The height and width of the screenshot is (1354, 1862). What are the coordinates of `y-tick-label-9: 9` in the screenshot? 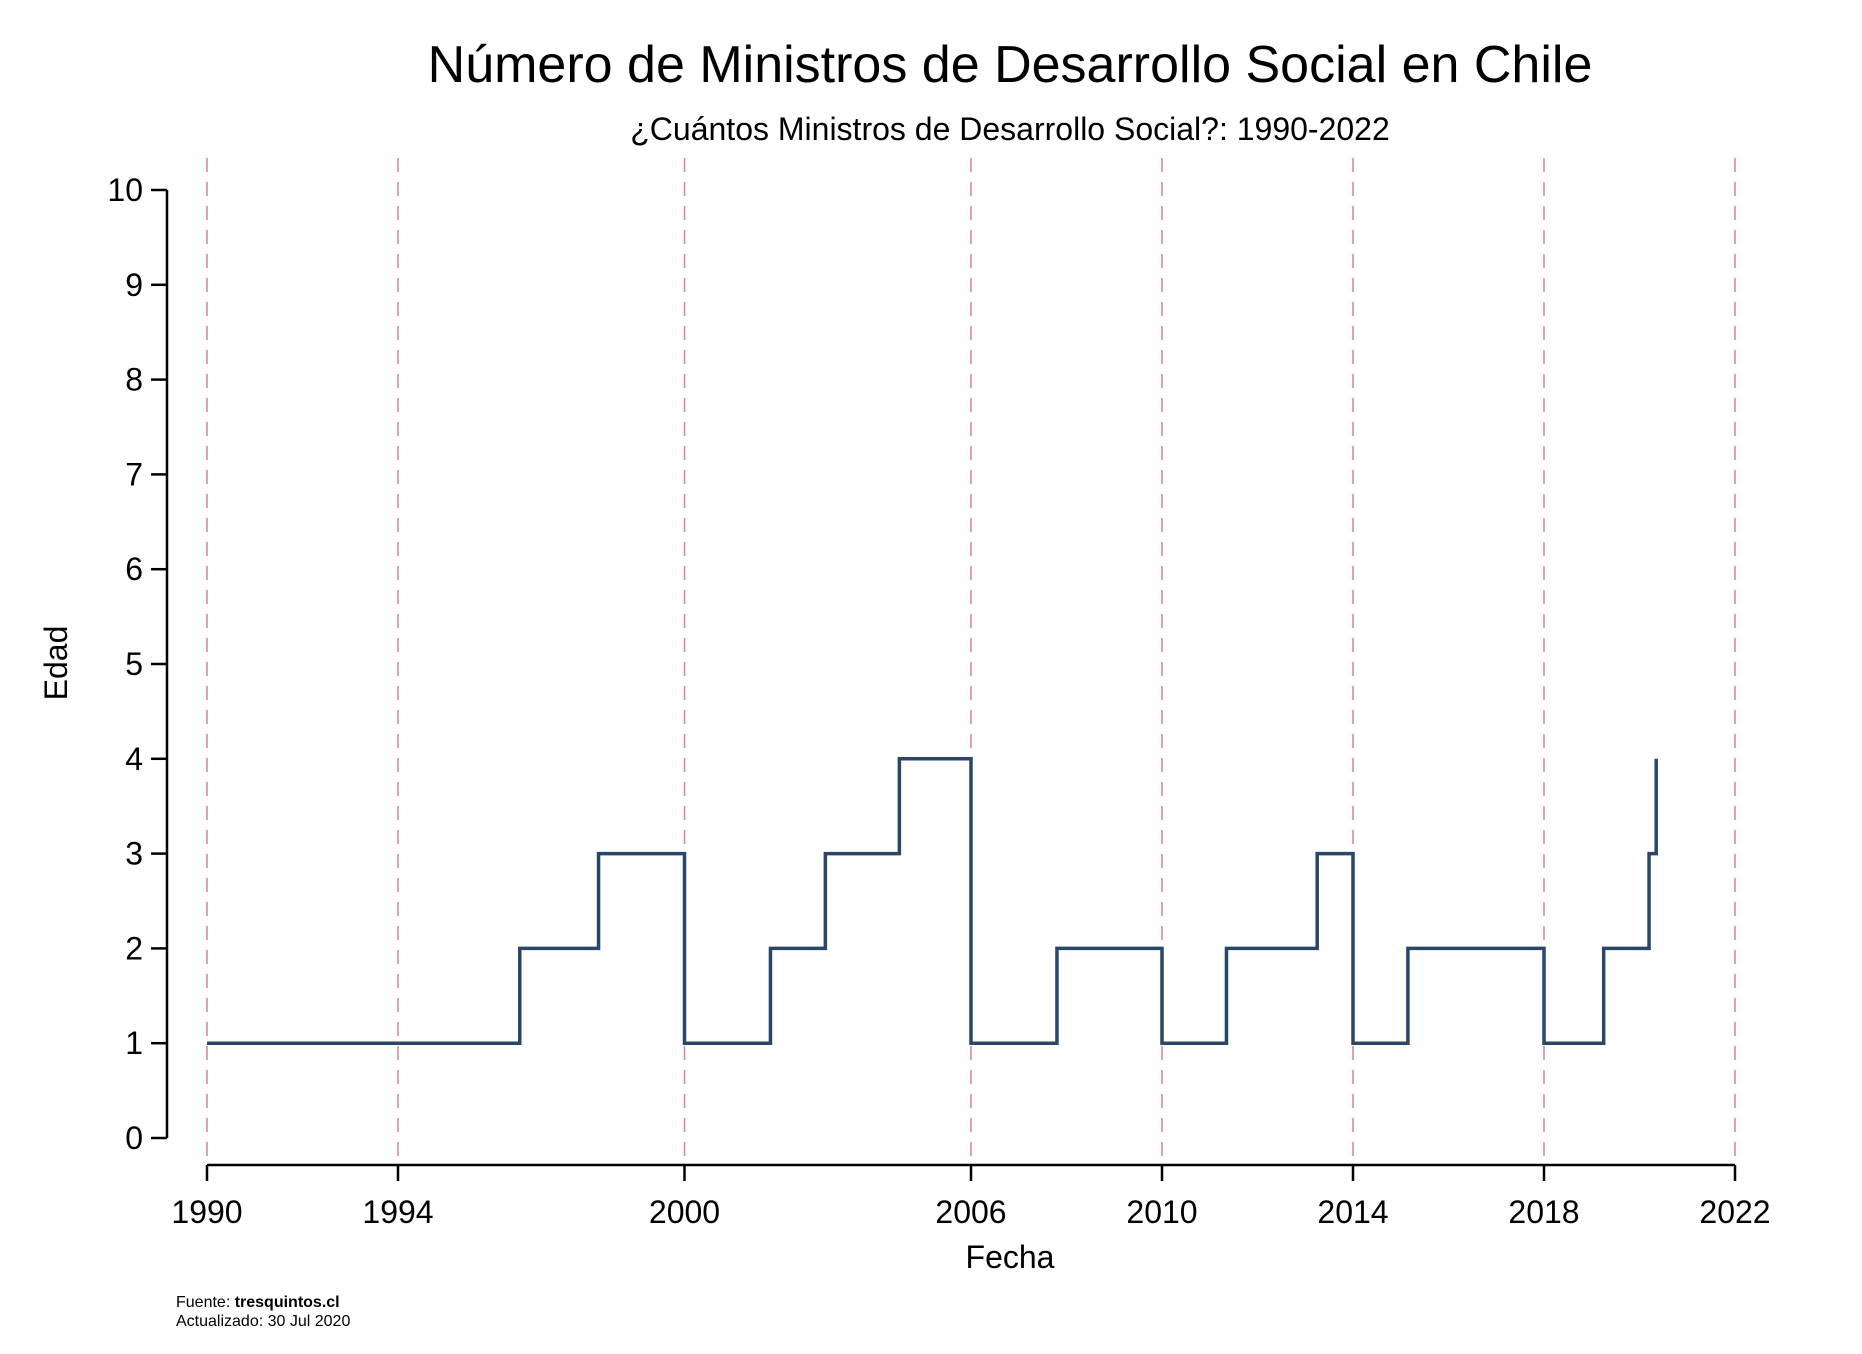 It's located at (134, 285).